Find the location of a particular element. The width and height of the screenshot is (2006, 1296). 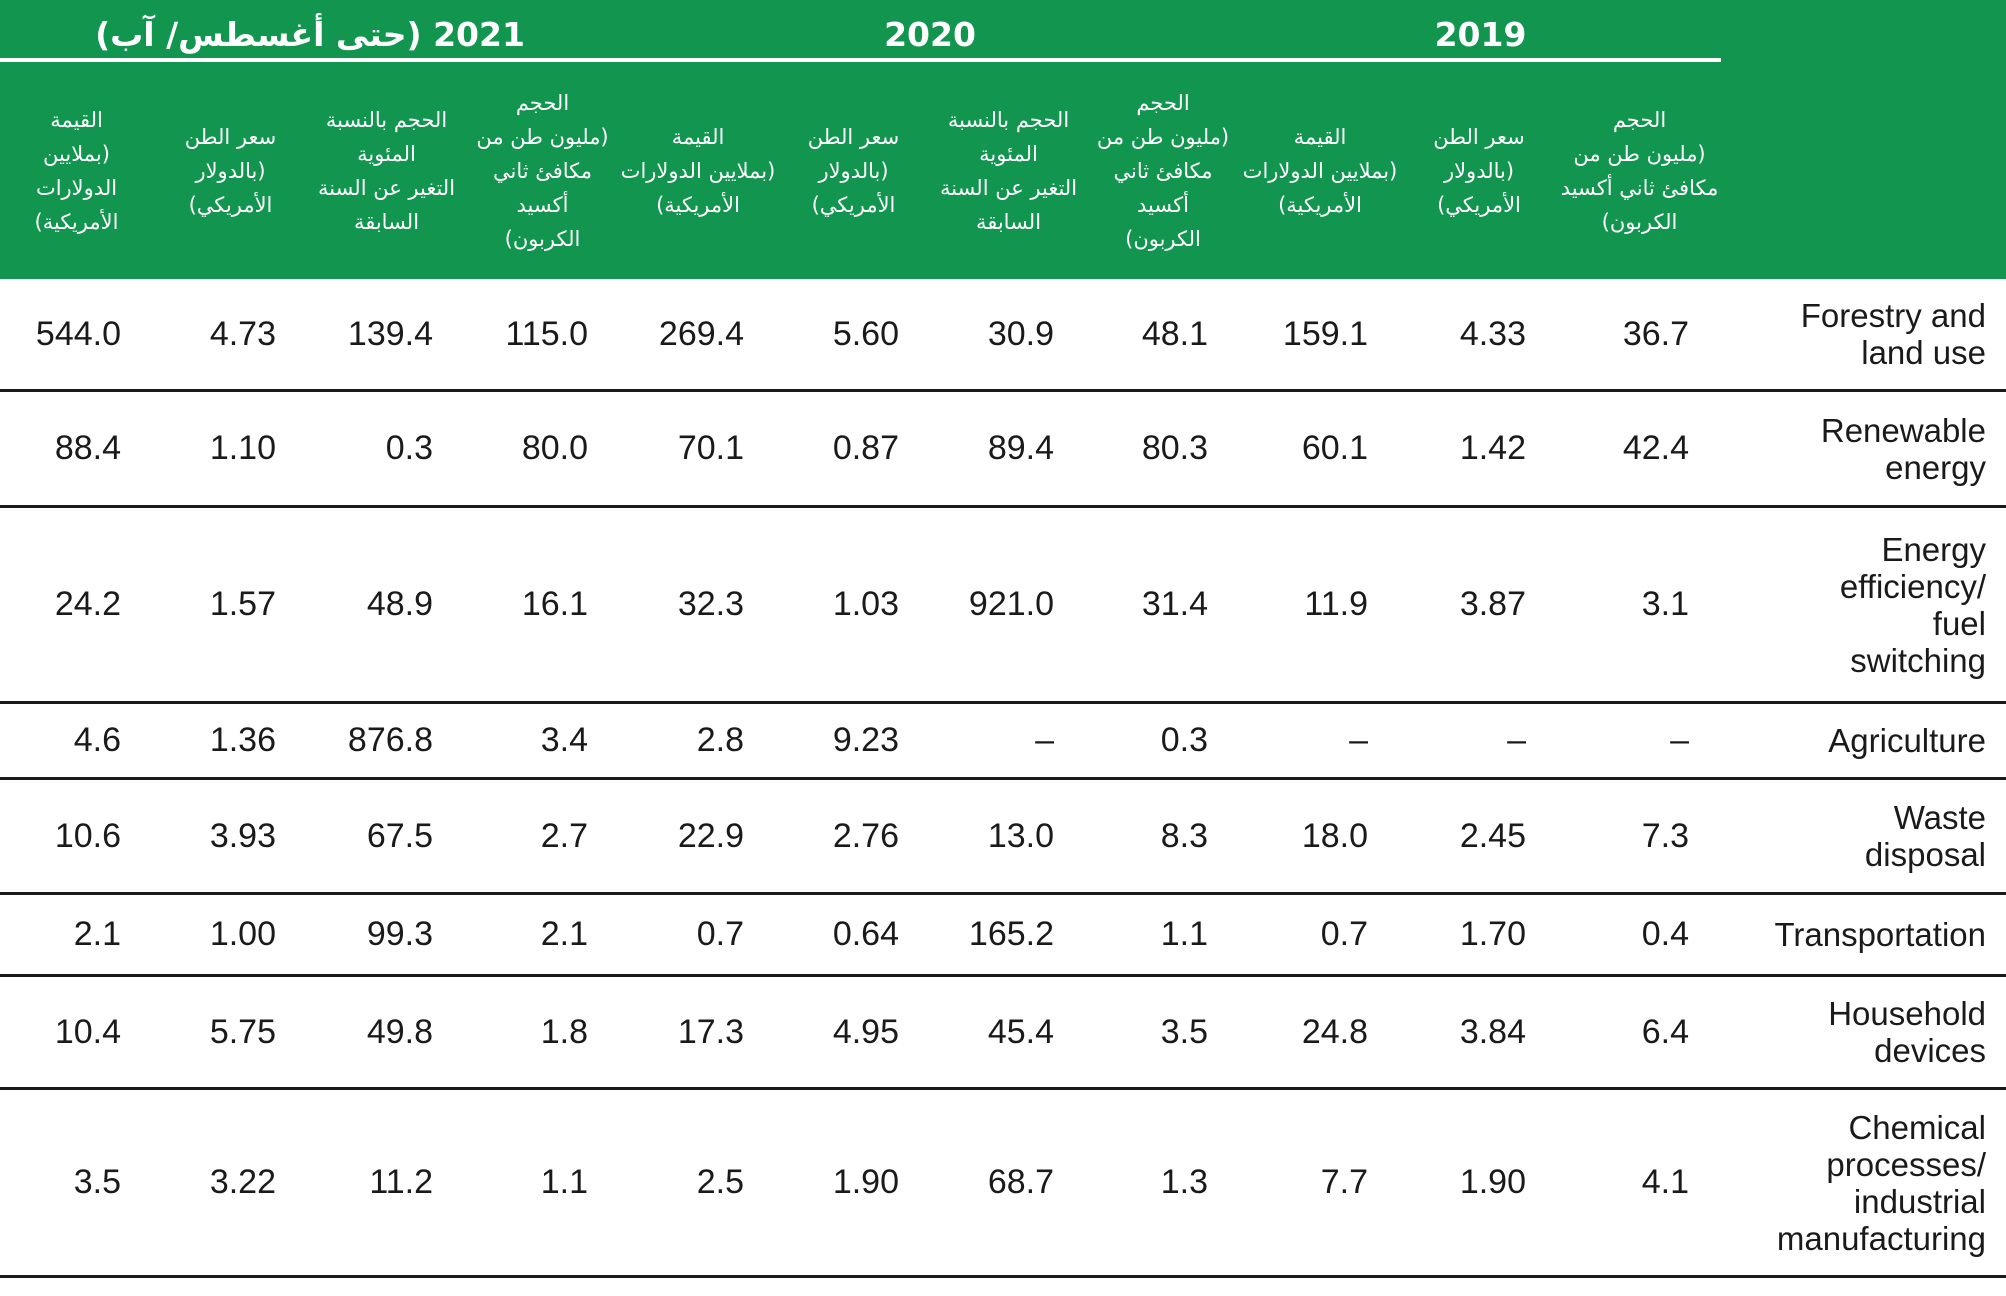

year-header-underline is located at coordinates (860, 60).